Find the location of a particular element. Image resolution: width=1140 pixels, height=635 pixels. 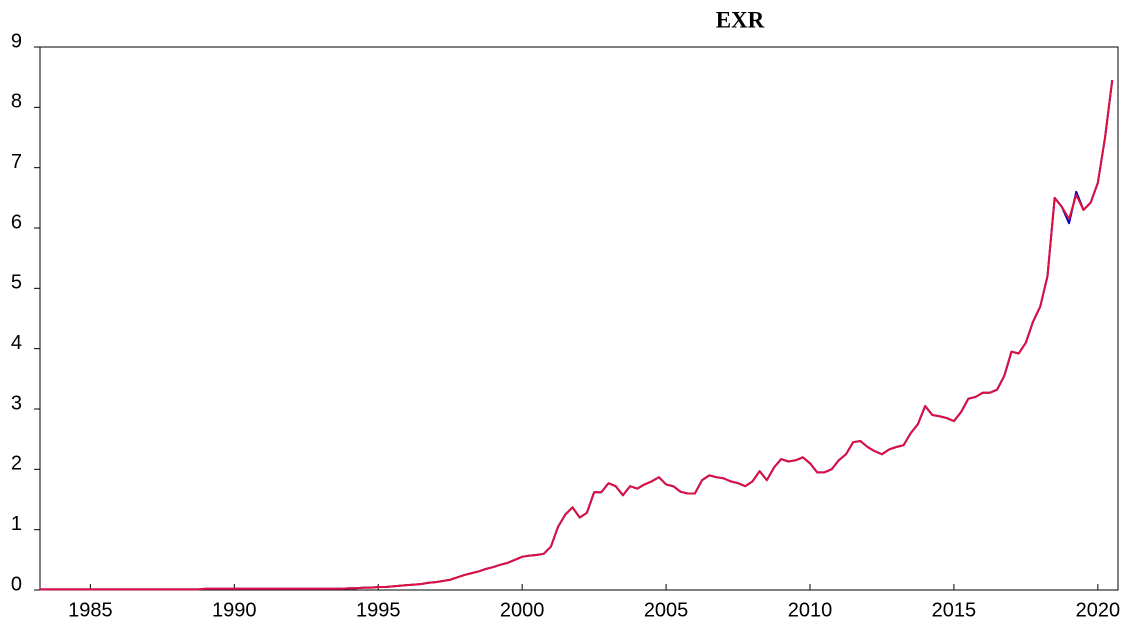

chart-title: EXR is located at coordinates (740, 19).